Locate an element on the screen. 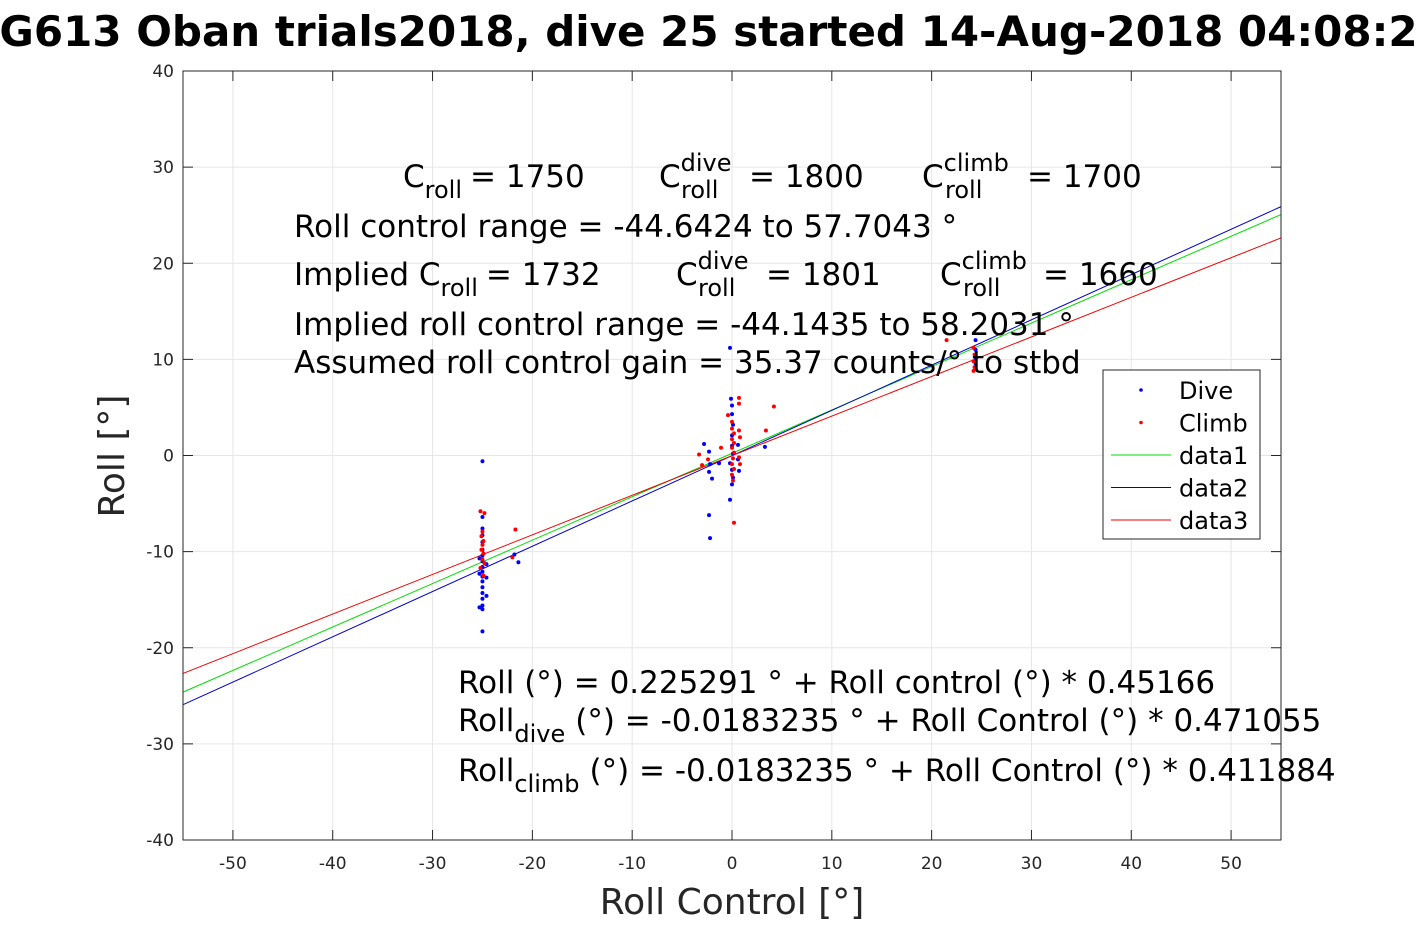  legend-label-climb: Climb is located at coordinates (1213, 424).